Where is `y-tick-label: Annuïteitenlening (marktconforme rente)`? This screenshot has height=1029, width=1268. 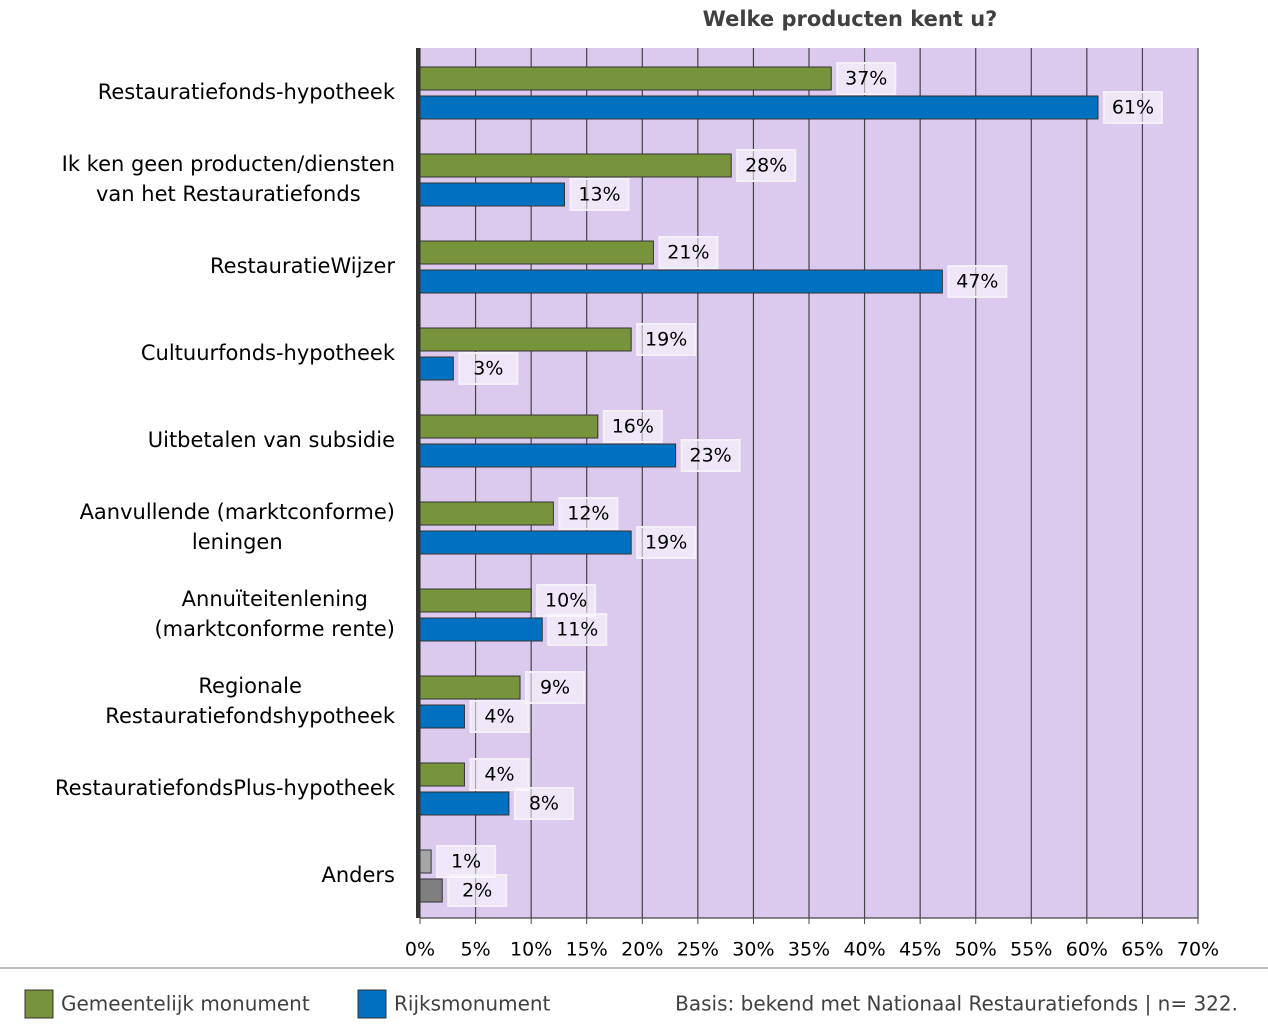
y-tick-label: Annuïteitenlening (marktconforme rente) is located at coordinates (197, 613).